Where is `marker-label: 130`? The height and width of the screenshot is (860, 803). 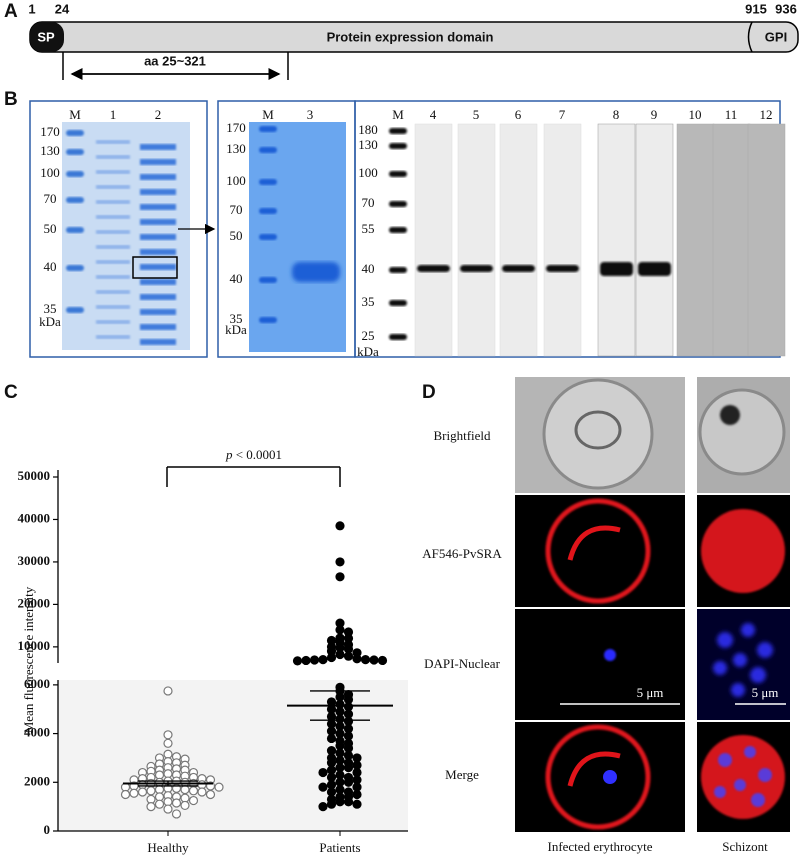
marker-label: 130 is located at coordinates (50, 150).